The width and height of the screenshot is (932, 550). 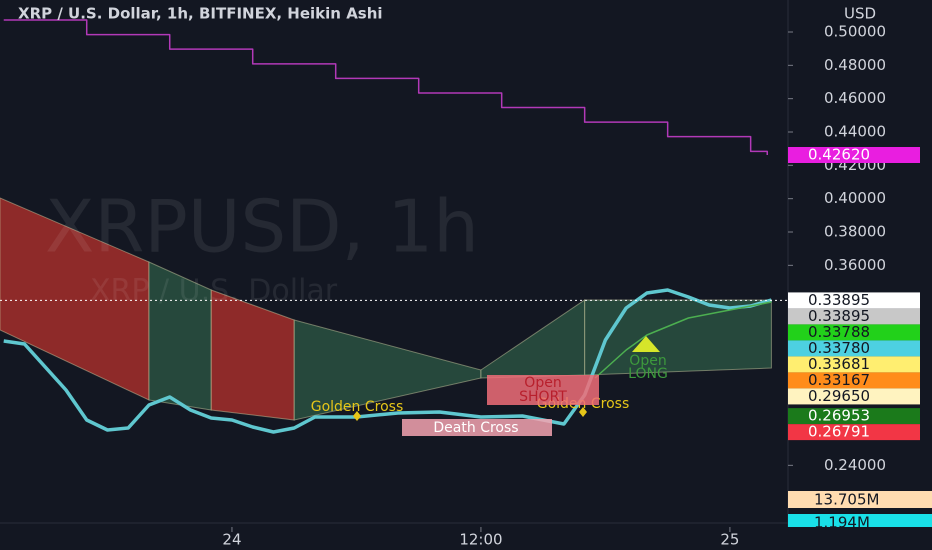 I want to click on price-badge-label: 0.33167, so click(x=839, y=380).